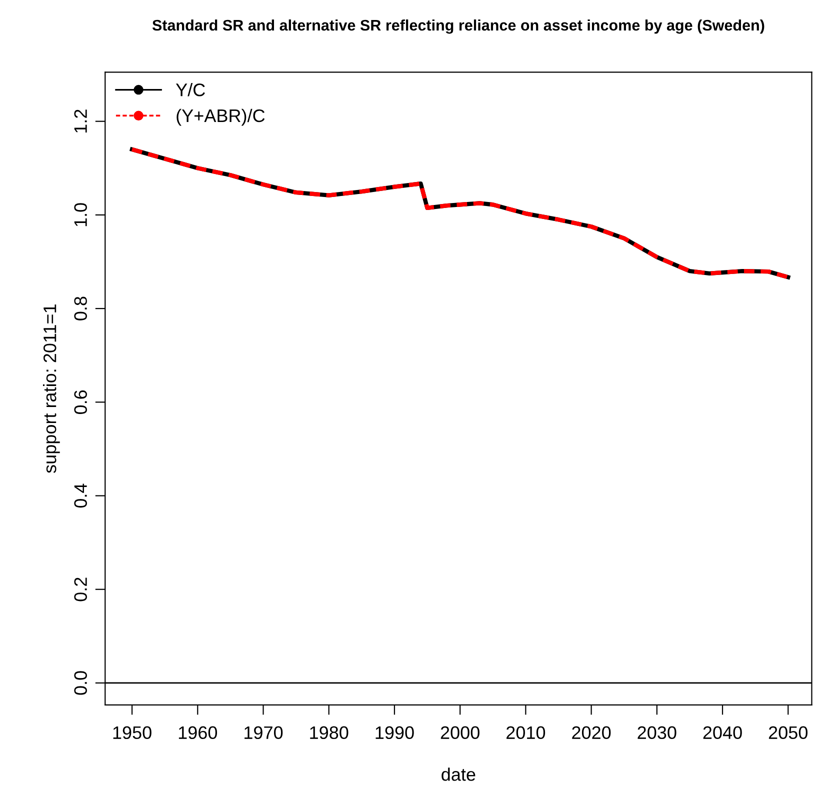 The image size is (815, 802). What do you see at coordinates (220, 117) in the screenshot?
I see `legend-label: (Y+ABR)/C` at bounding box center [220, 117].